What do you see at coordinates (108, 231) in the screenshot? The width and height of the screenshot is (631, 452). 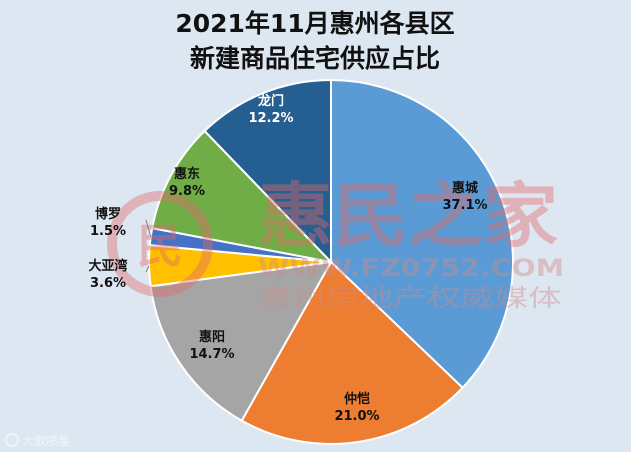 I see `slice-value-label-5: 1.5%` at bounding box center [108, 231].